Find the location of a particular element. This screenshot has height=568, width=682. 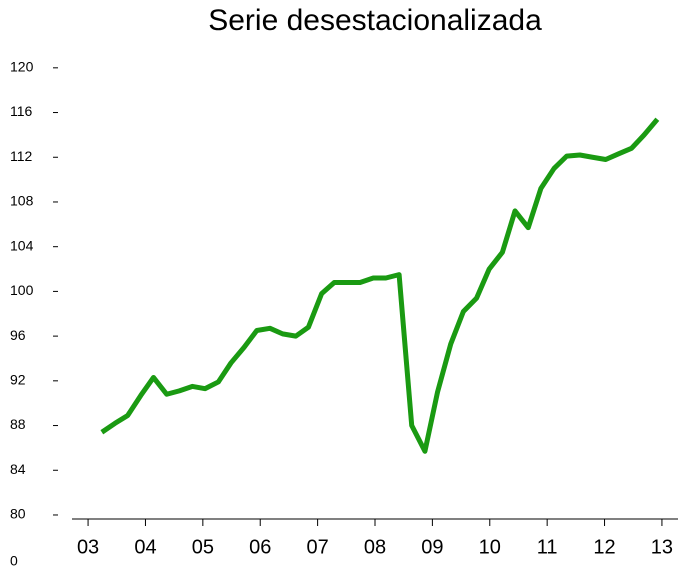

chart-title: Serie desestacionalizada is located at coordinates (375, 20).